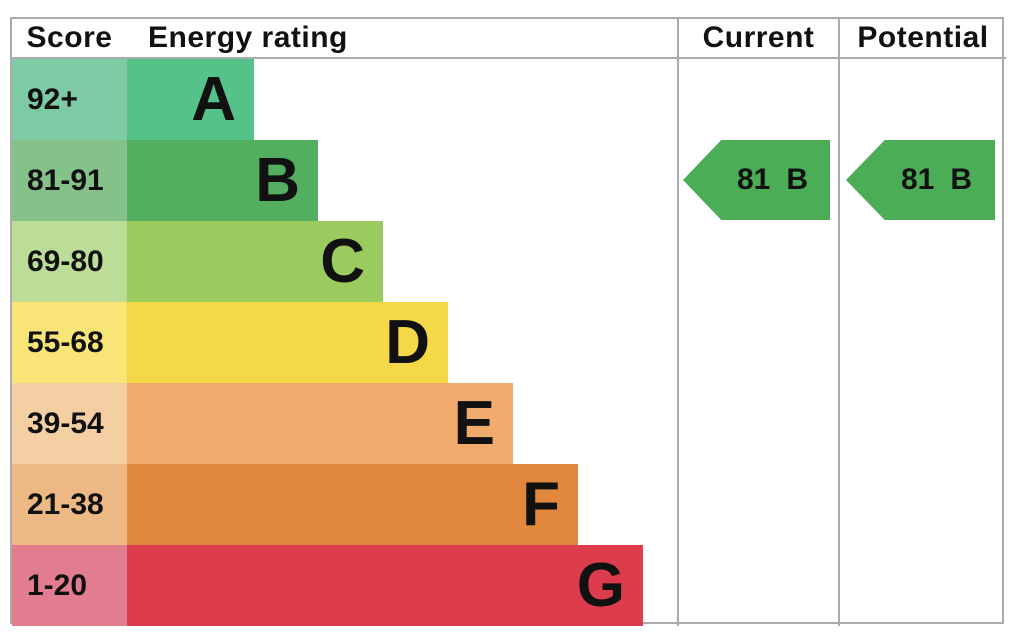 This screenshot has width=1024, height=638. I want to click on band-row-f: 21-38 F, so click(509, 504).